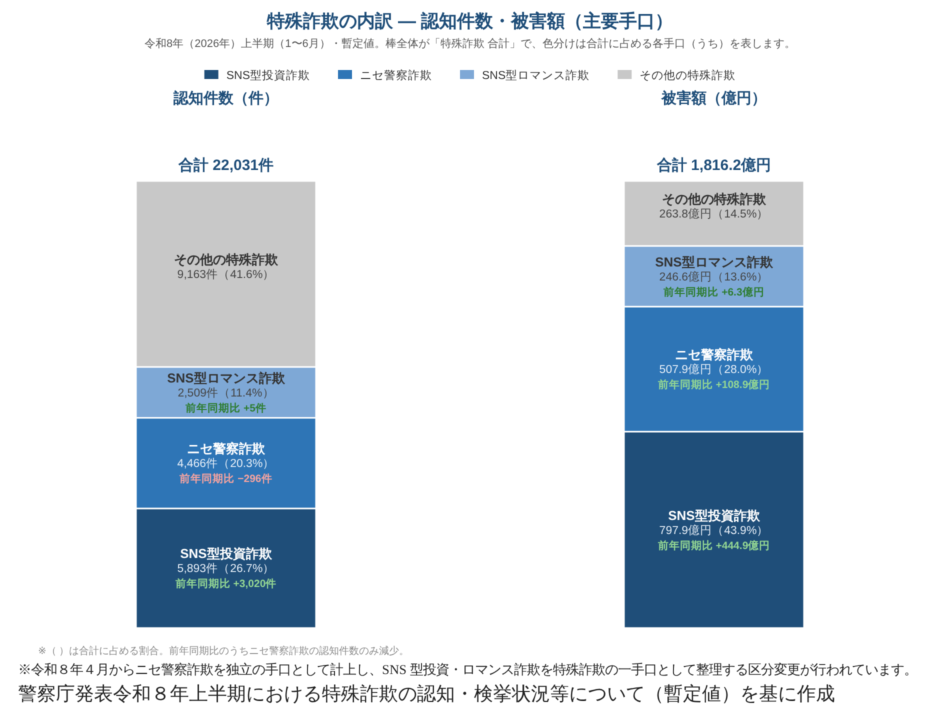  Describe the element at coordinates (714, 165) in the screenshot. I see `total-label: 合計 1,816.2億円` at that location.